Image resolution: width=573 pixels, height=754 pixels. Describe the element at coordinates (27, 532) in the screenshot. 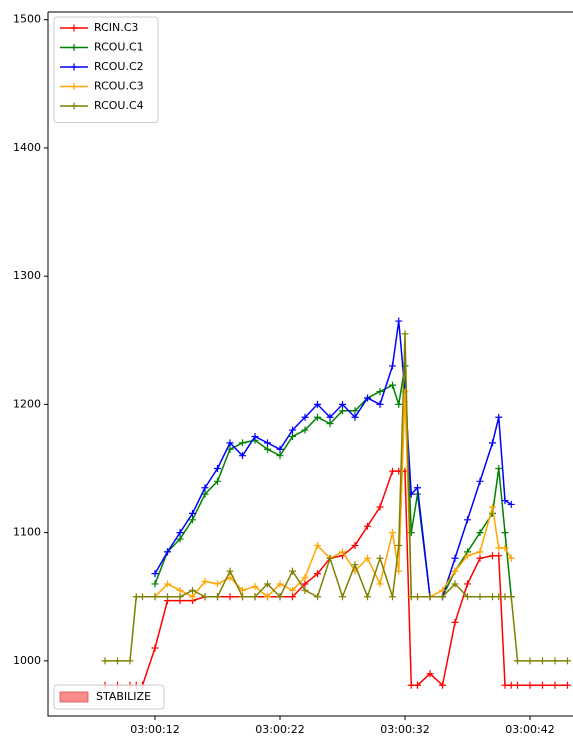

I see `y-tick-label: 1100` at that location.